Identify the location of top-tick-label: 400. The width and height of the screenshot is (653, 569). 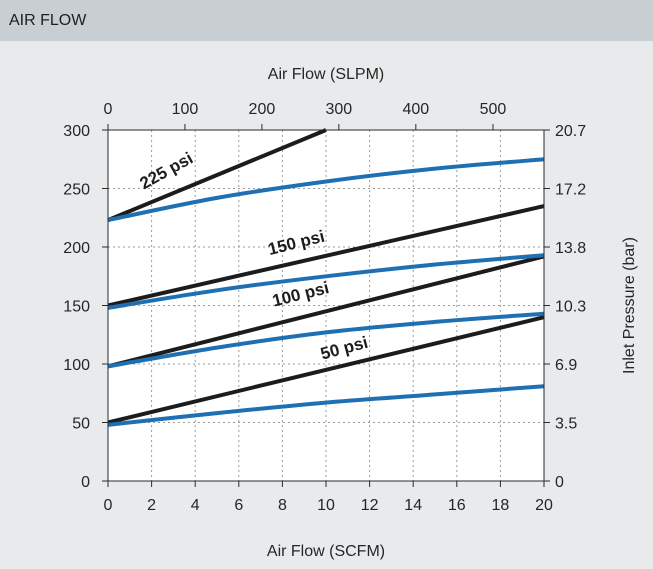
(415, 109).